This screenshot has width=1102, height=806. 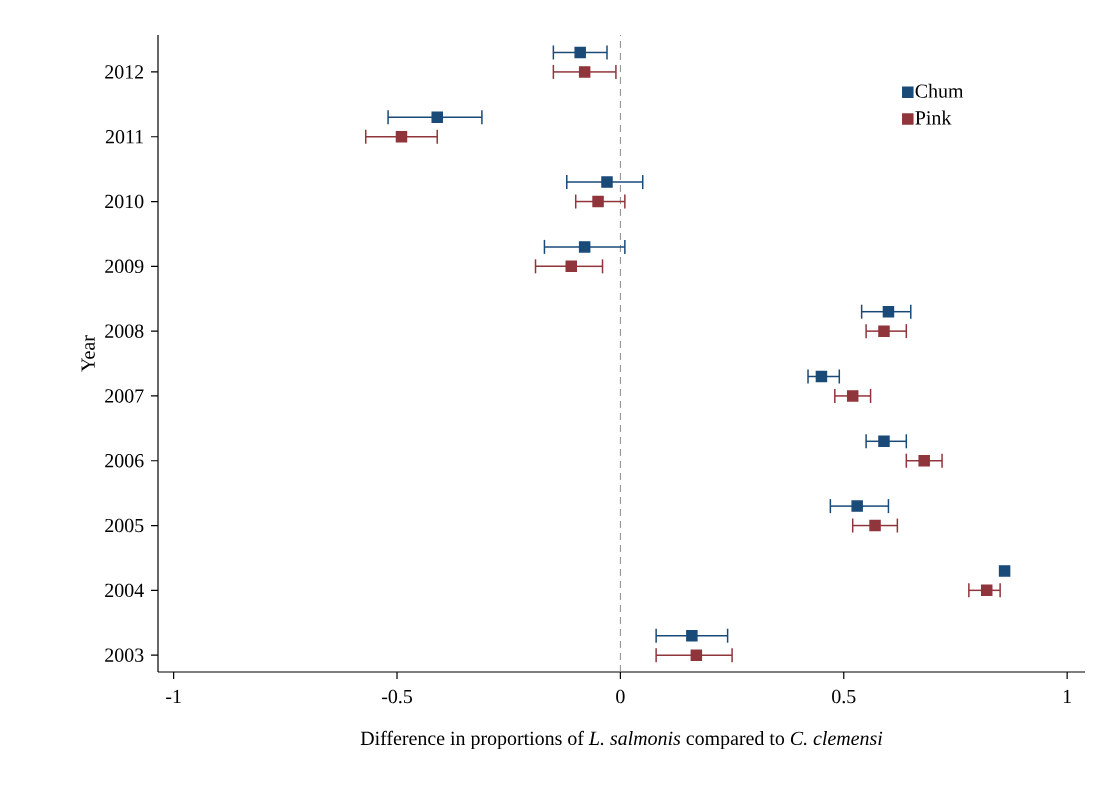 I want to click on y-tick-label: 2012, so click(x=124, y=72).